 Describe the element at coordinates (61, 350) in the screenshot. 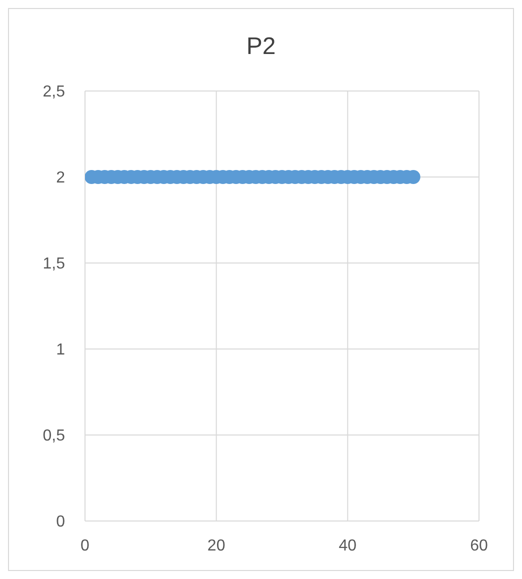

I see `y-tick-label: 1` at that location.